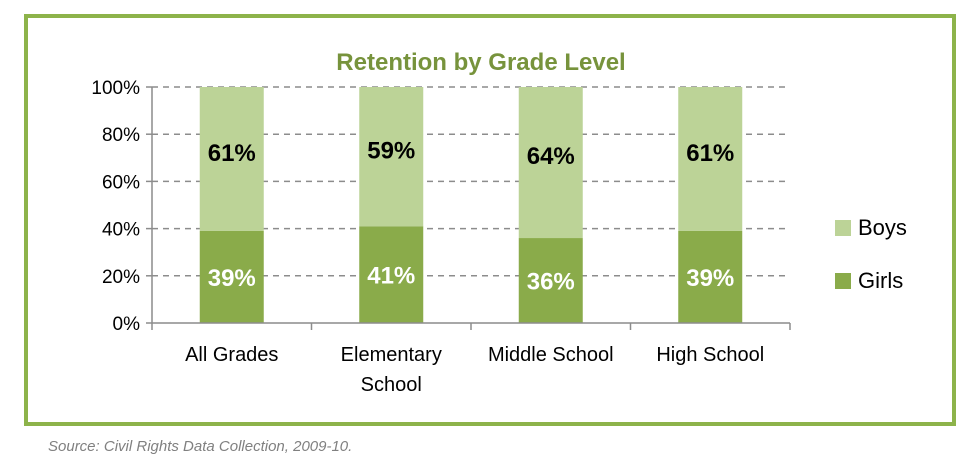  What do you see at coordinates (551, 355) in the screenshot?
I see `x-tick-label: Middle School` at bounding box center [551, 355].